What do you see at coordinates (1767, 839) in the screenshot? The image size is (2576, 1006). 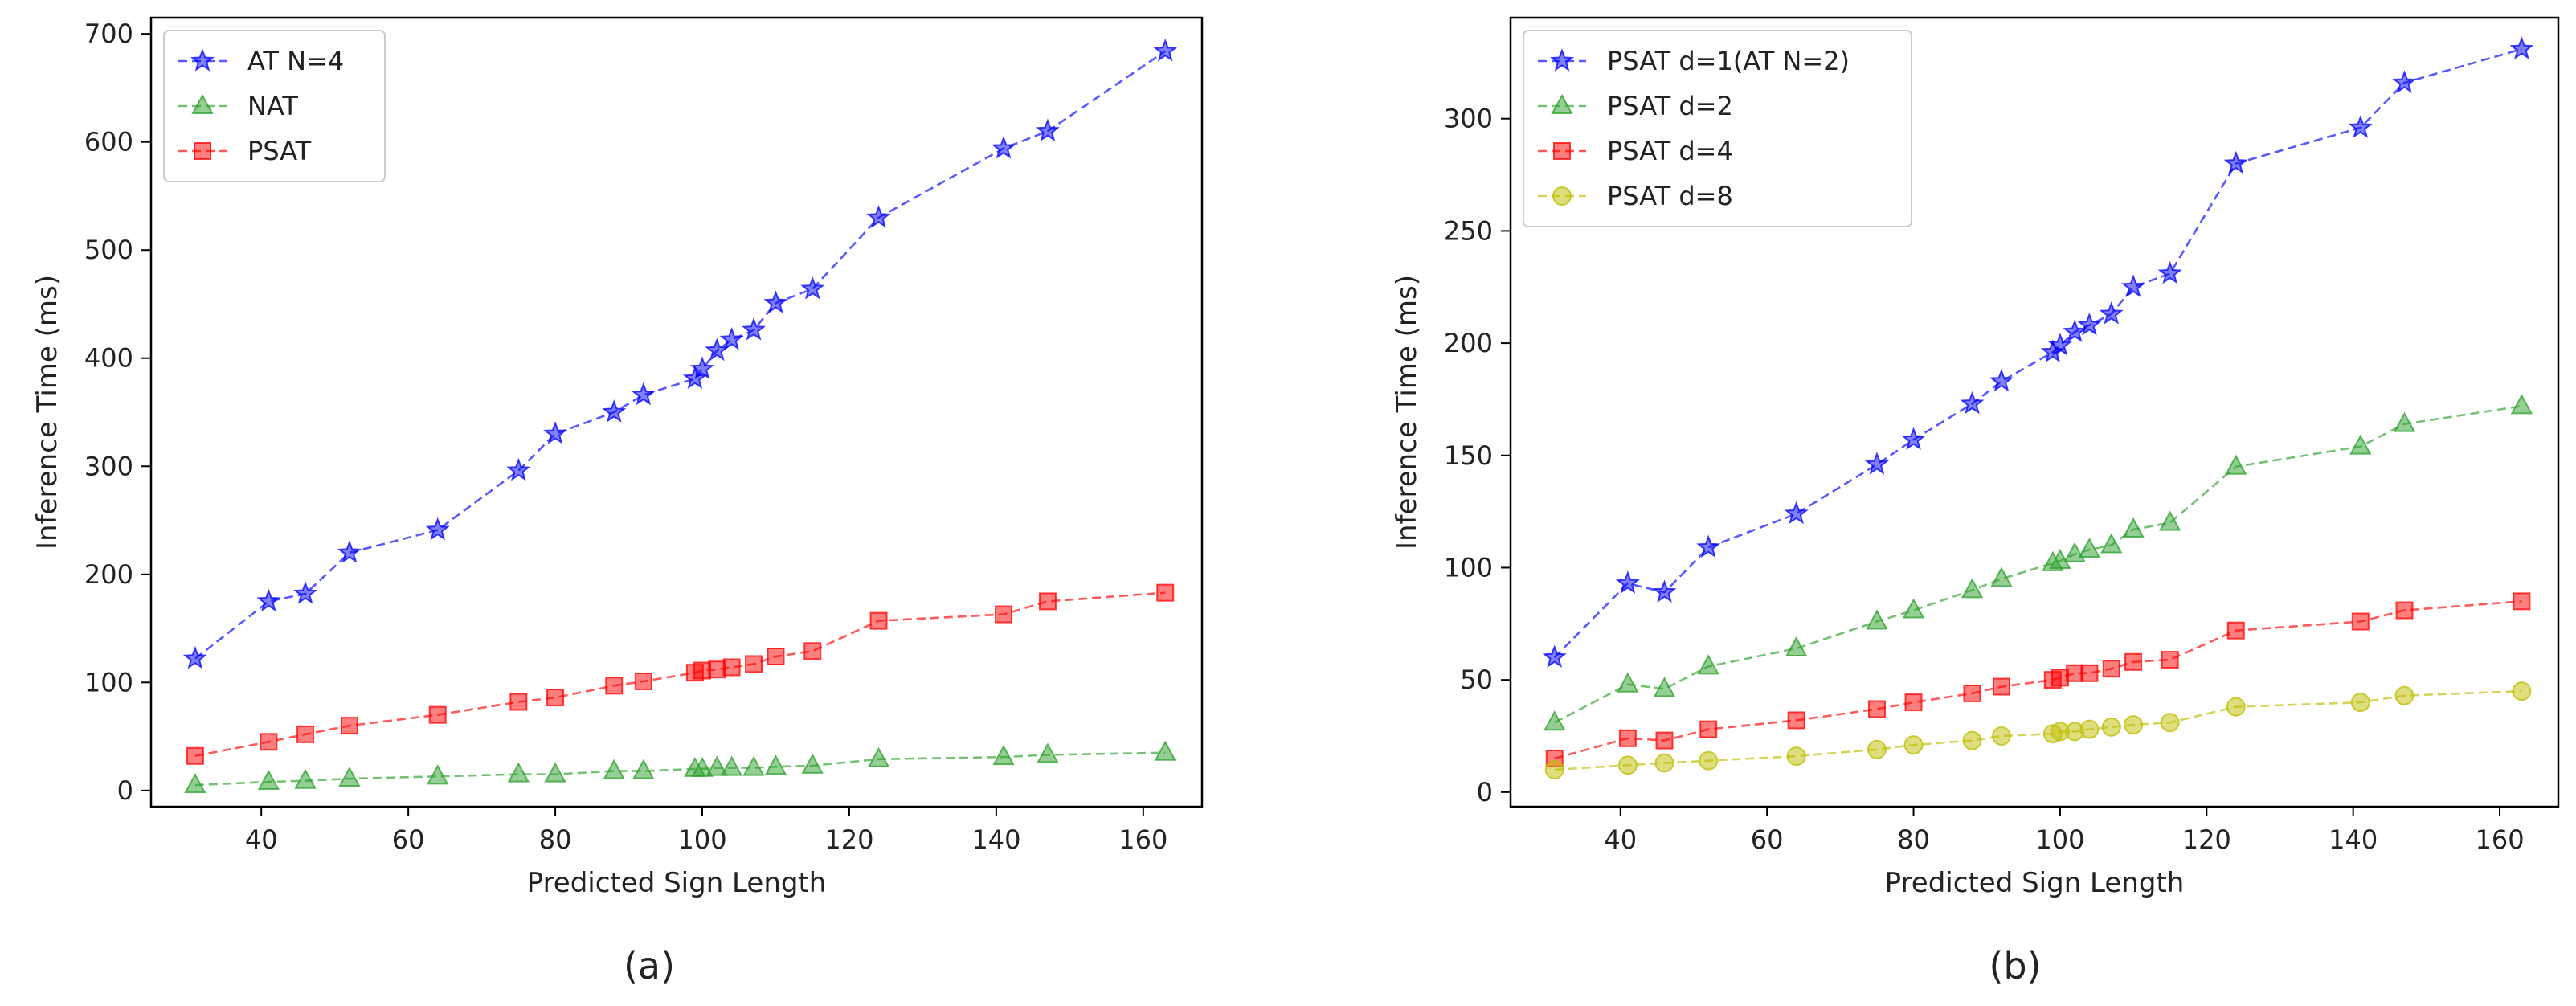 I see `x-tick-label: 60` at bounding box center [1767, 839].